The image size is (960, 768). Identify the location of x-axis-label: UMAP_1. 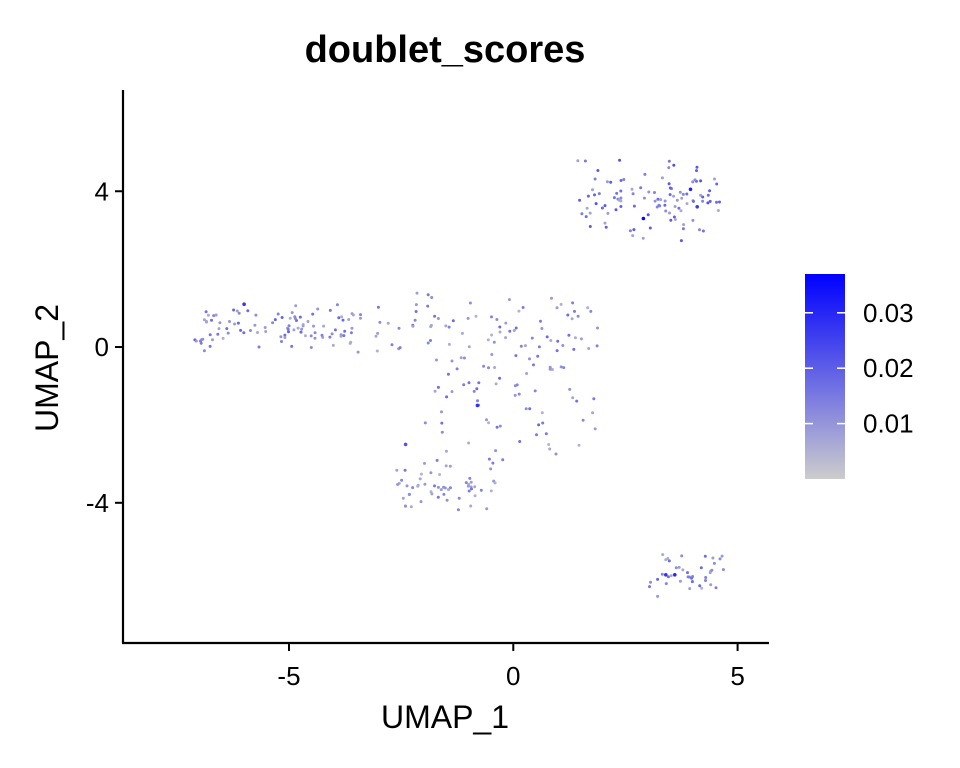
(445, 717).